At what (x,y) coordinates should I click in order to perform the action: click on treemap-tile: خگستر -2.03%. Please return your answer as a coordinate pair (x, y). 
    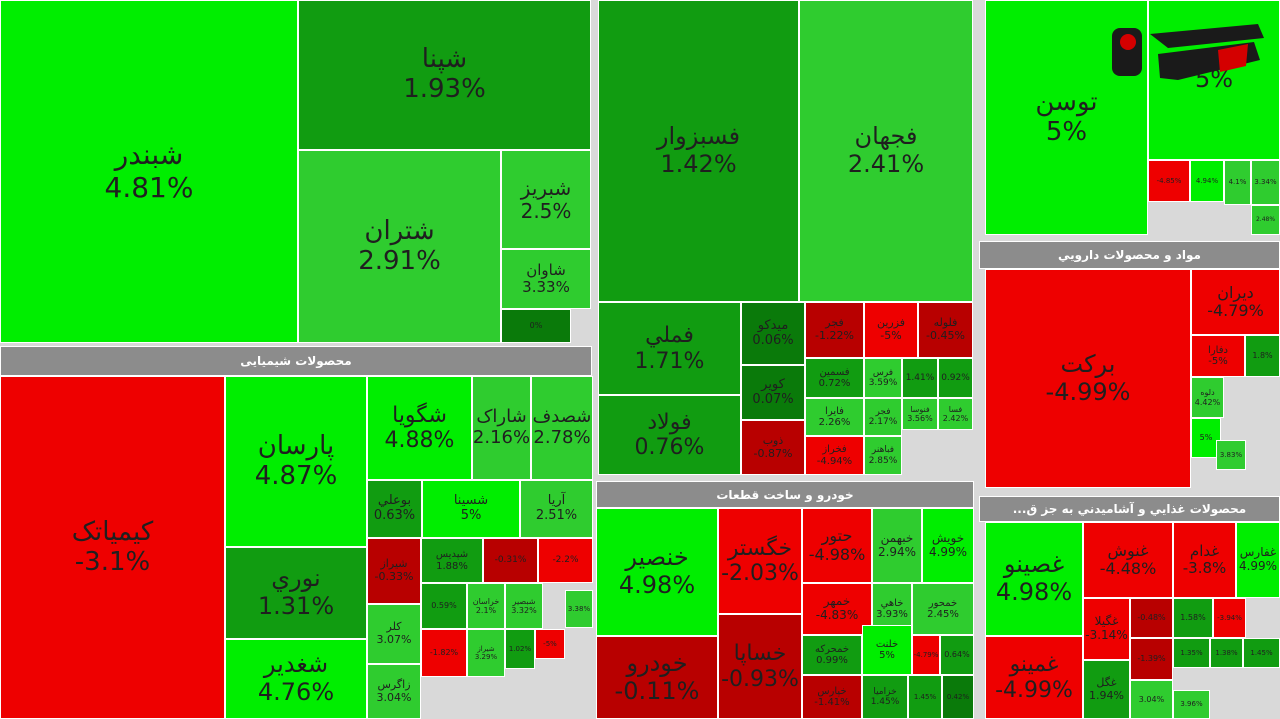
    Looking at the image, I should click on (760, 561).